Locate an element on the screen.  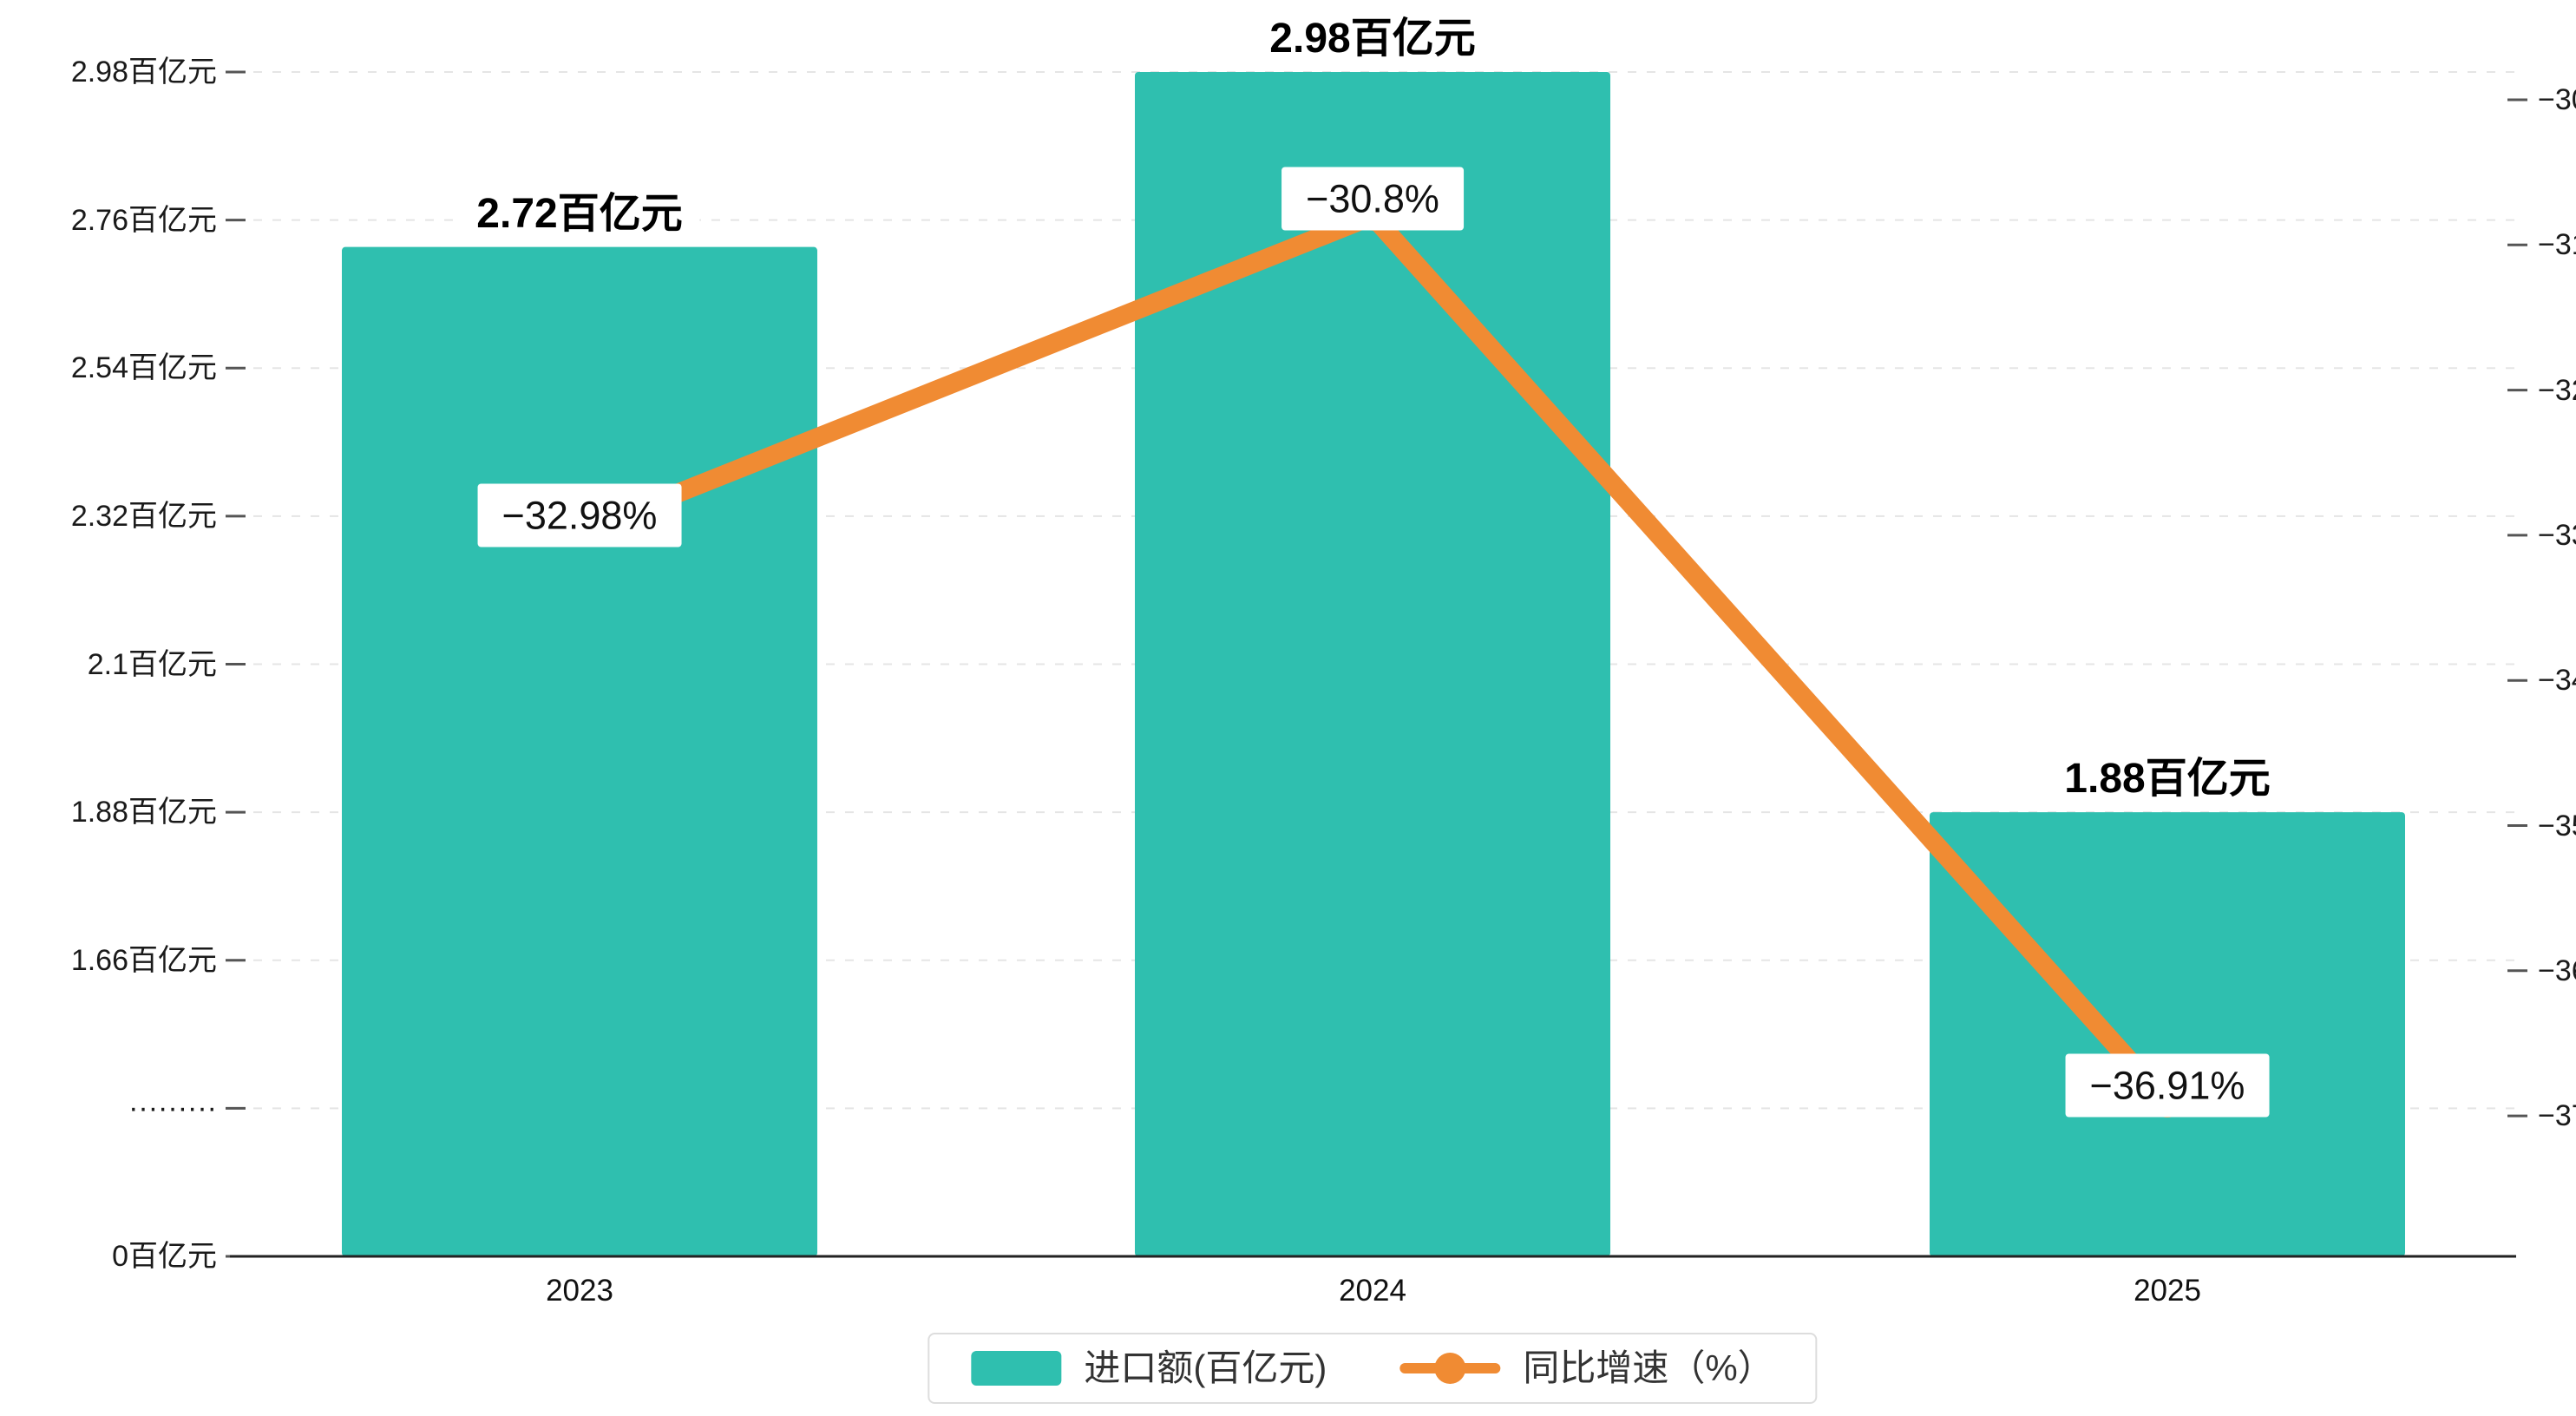
line-value-label: −32.98% is located at coordinates (579, 515).